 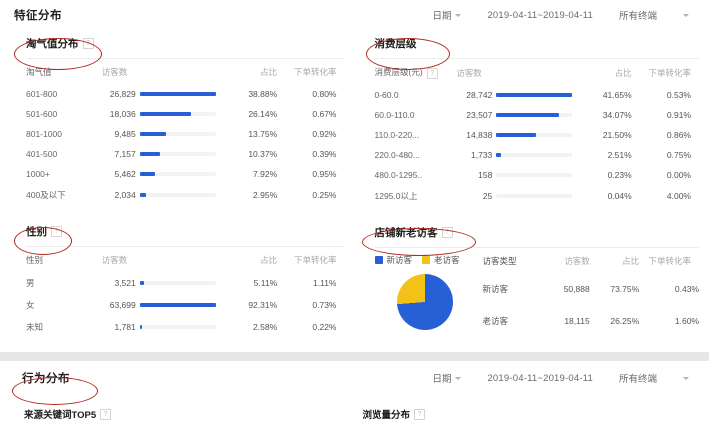 What do you see at coordinates (447, 260) in the screenshot?
I see `legend-label: 老访客` at bounding box center [447, 260].